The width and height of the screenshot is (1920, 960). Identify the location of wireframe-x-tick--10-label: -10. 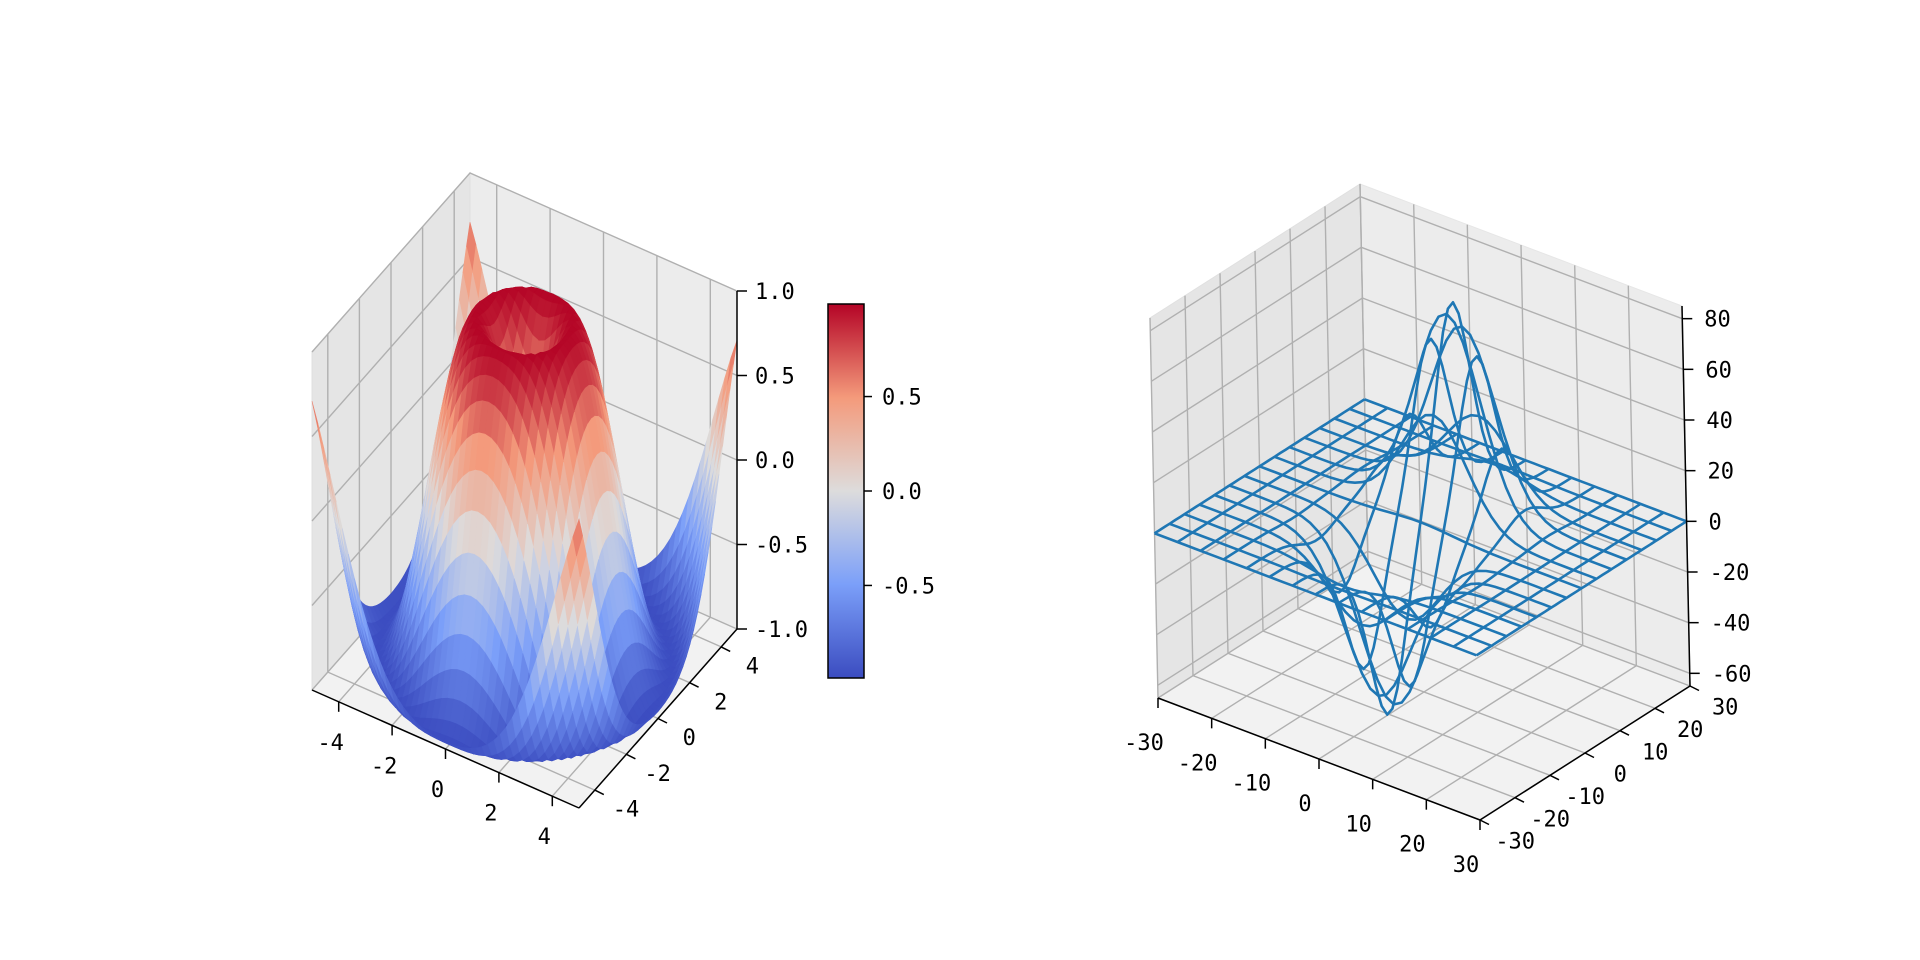
(1251, 784).